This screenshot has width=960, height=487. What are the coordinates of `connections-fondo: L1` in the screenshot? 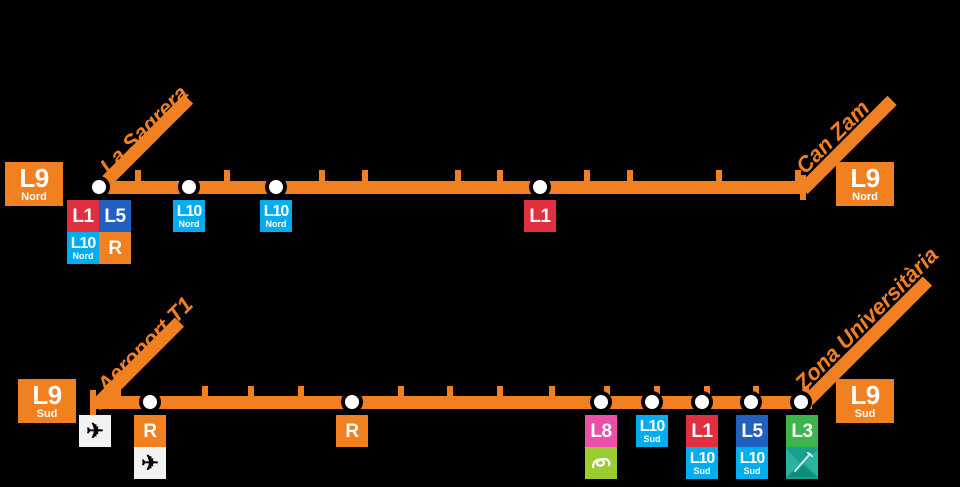 It's located at (540, 216).